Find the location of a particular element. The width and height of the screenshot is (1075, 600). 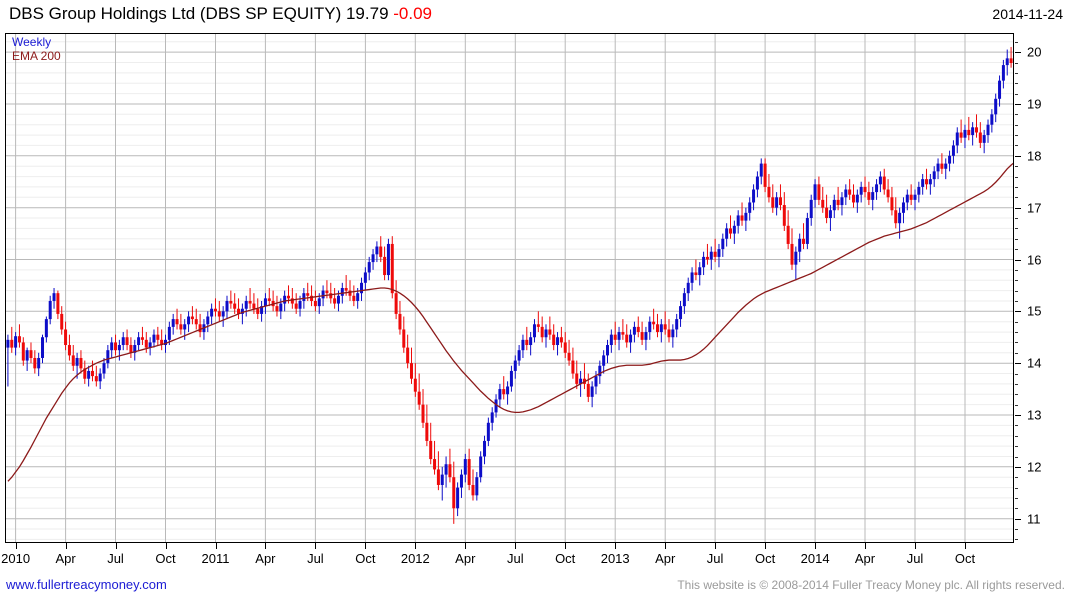

chart-date: 2014-11-24 is located at coordinates (1027, 14).